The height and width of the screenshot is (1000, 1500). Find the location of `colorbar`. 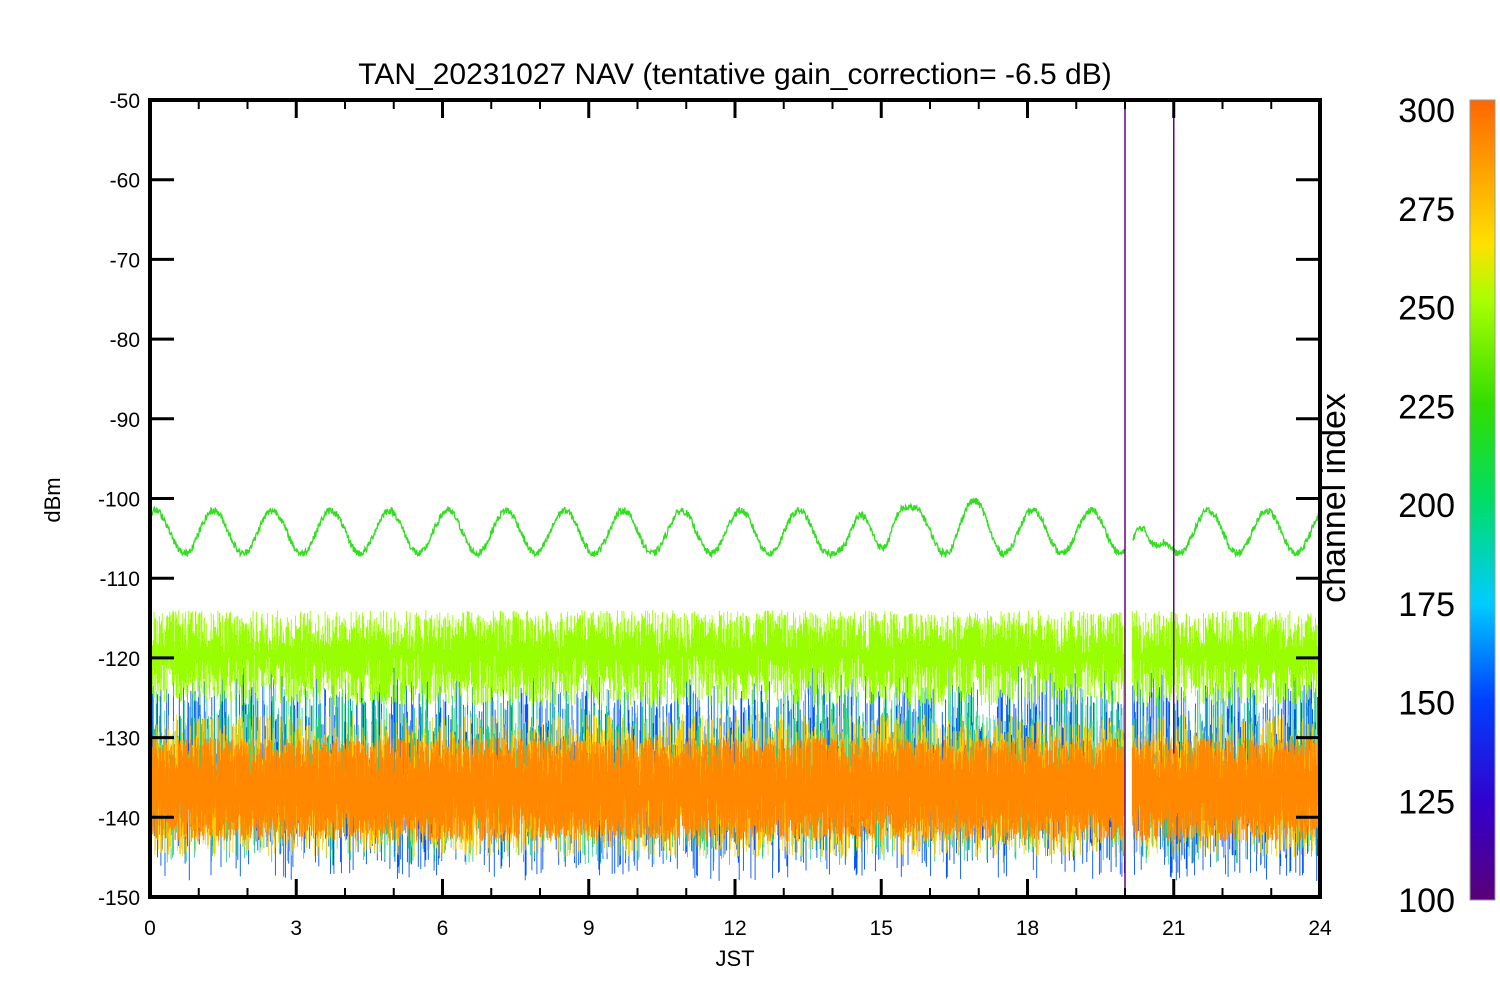

colorbar is located at coordinates (1482, 500).